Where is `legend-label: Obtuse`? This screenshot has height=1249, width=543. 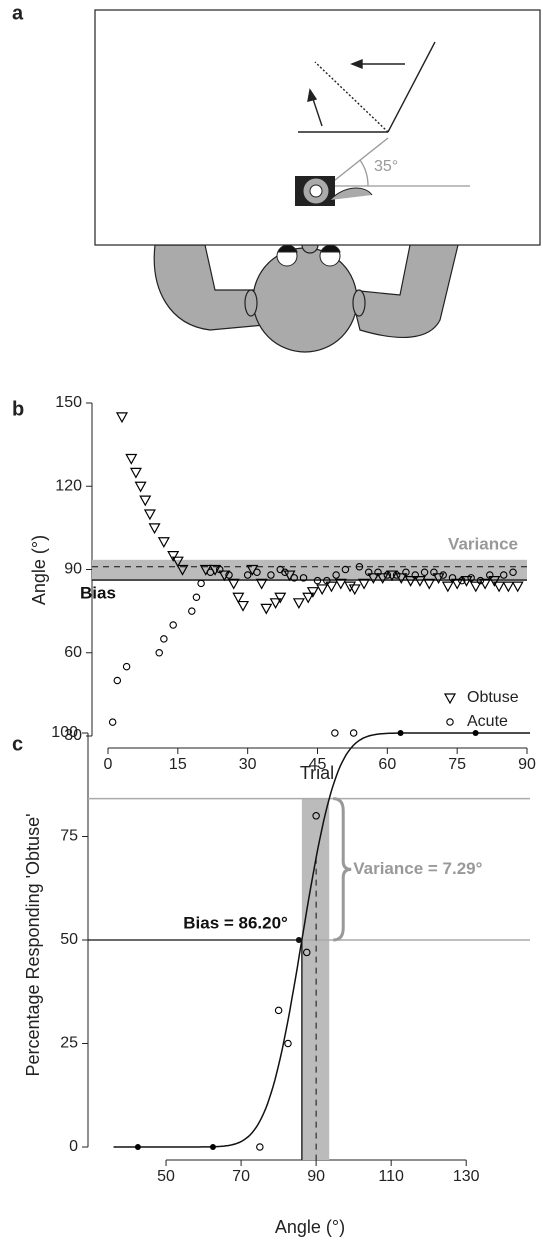 legend-label: Obtuse is located at coordinates (493, 697).